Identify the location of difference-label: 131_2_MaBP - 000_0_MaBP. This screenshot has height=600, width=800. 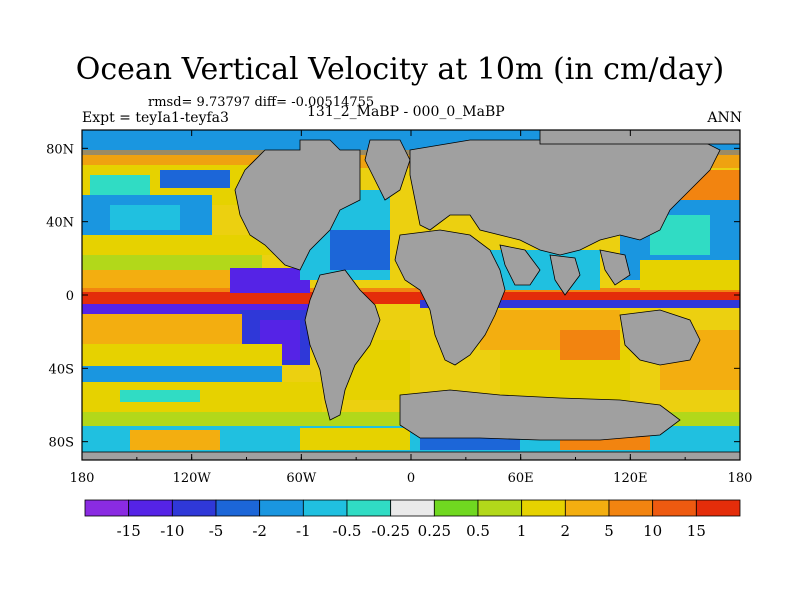
(406, 112).